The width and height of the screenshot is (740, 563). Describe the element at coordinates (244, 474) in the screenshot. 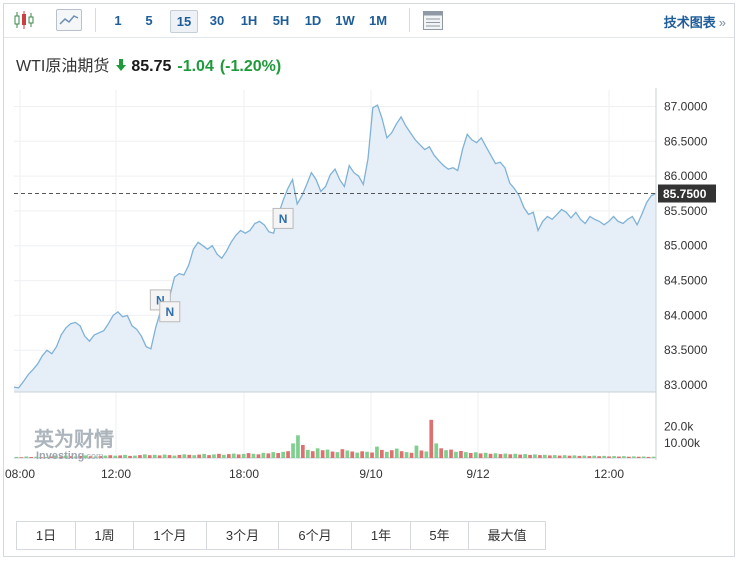

I see `x-tick-label: 18:00` at that location.